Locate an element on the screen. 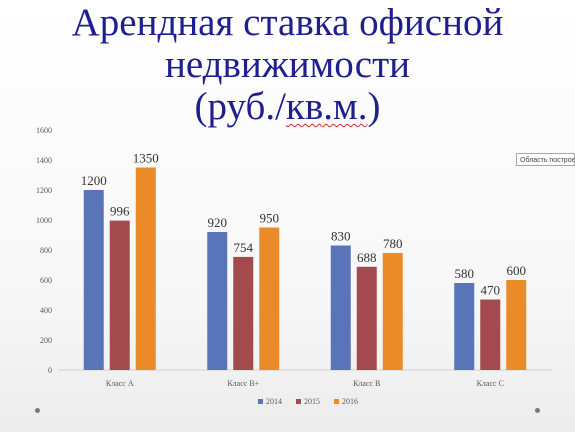  data-label: 830 is located at coordinates (341, 236).